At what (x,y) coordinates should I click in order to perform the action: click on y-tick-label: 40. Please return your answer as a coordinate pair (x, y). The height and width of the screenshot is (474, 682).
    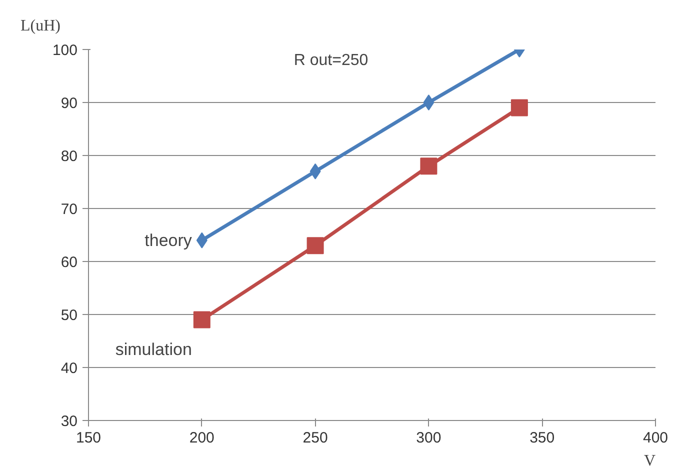
    Looking at the image, I should click on (69, 368).